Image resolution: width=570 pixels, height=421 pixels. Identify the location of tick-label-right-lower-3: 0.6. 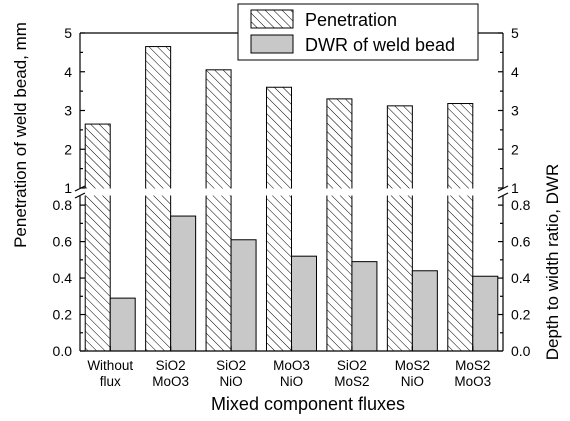
(521, 242).